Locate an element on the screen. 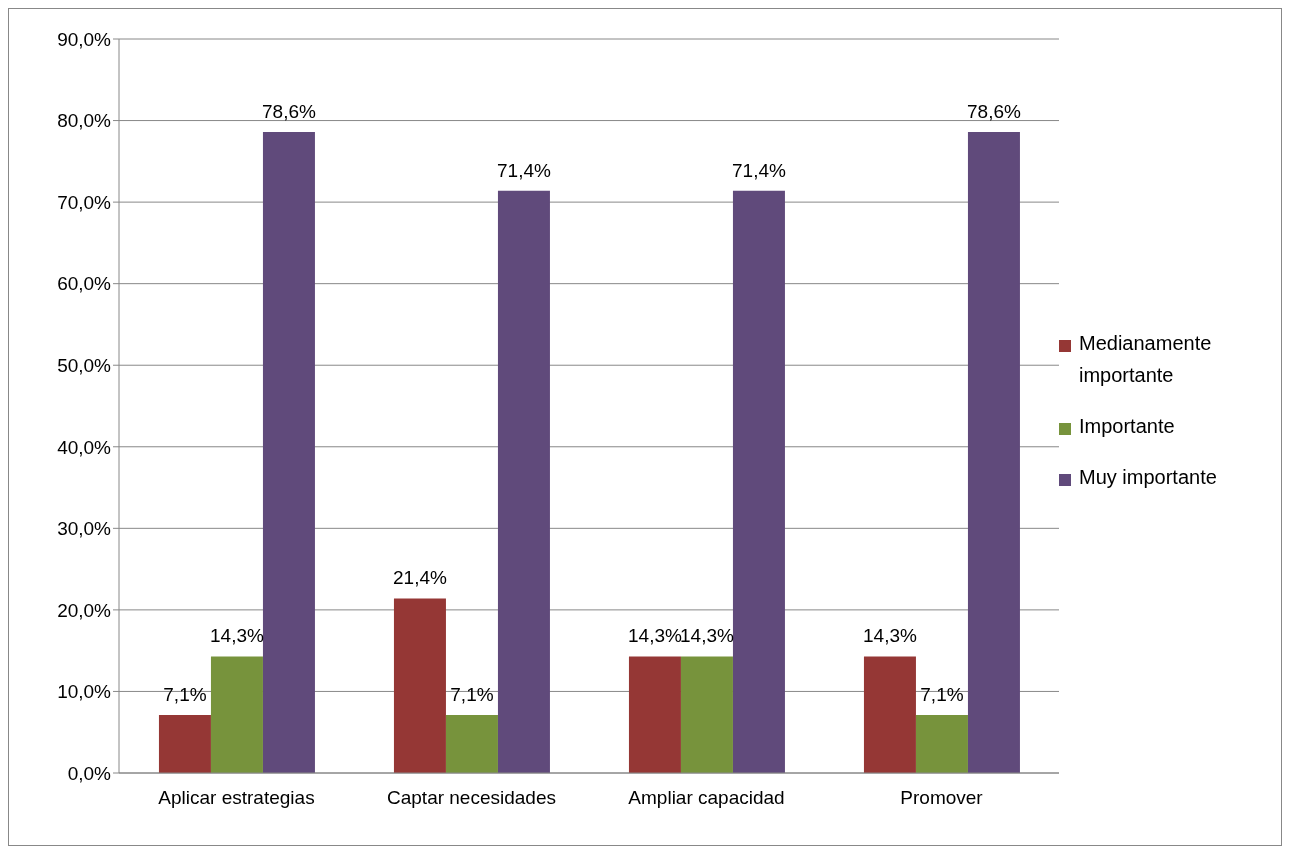 This screenshot has height=854, width=1290. legend-label: Medianamente importante is located at coordinates (1146, 359).